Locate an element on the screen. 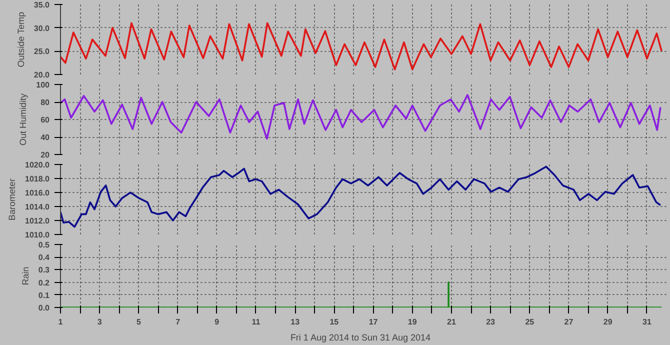  y-tick-label: 1020.0 is located at coordinates (37, 165).